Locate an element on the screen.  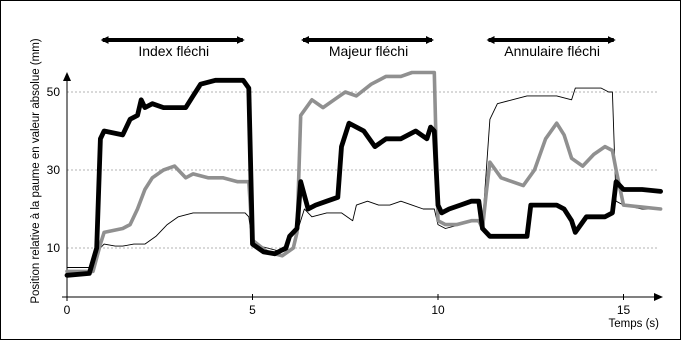
y-axis-arrow-icon is located at coordinates (67, 76).